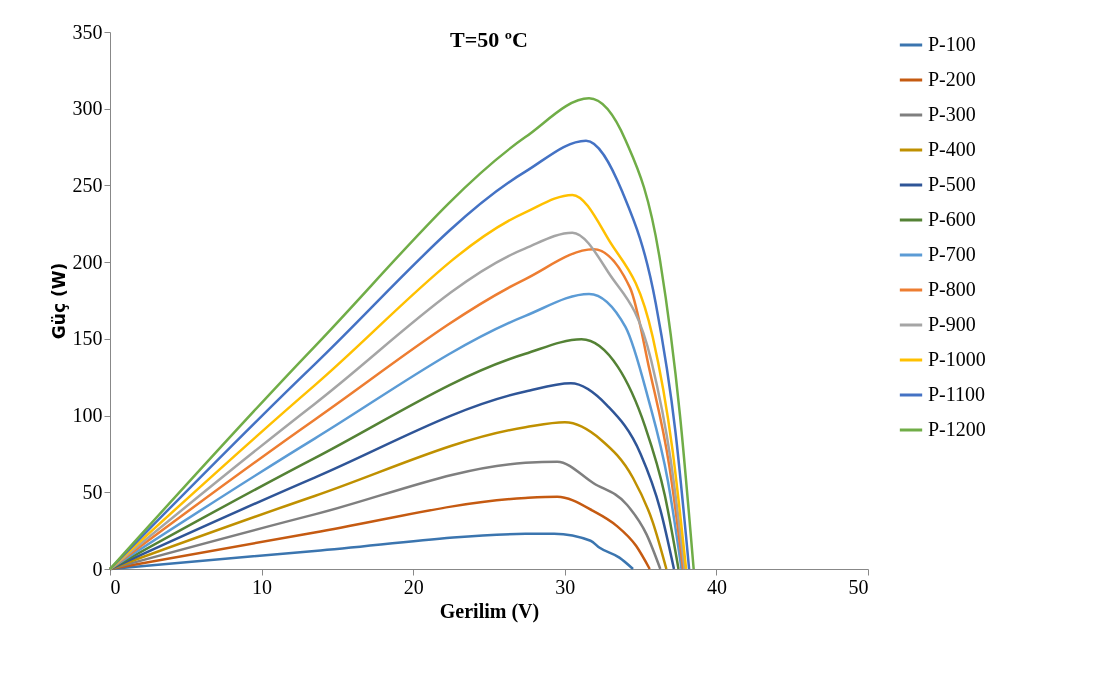  What do you see at coordinates (952, 114) in the screenshot?
I see `legend-label: P-300` at bounding box center [952, 114].